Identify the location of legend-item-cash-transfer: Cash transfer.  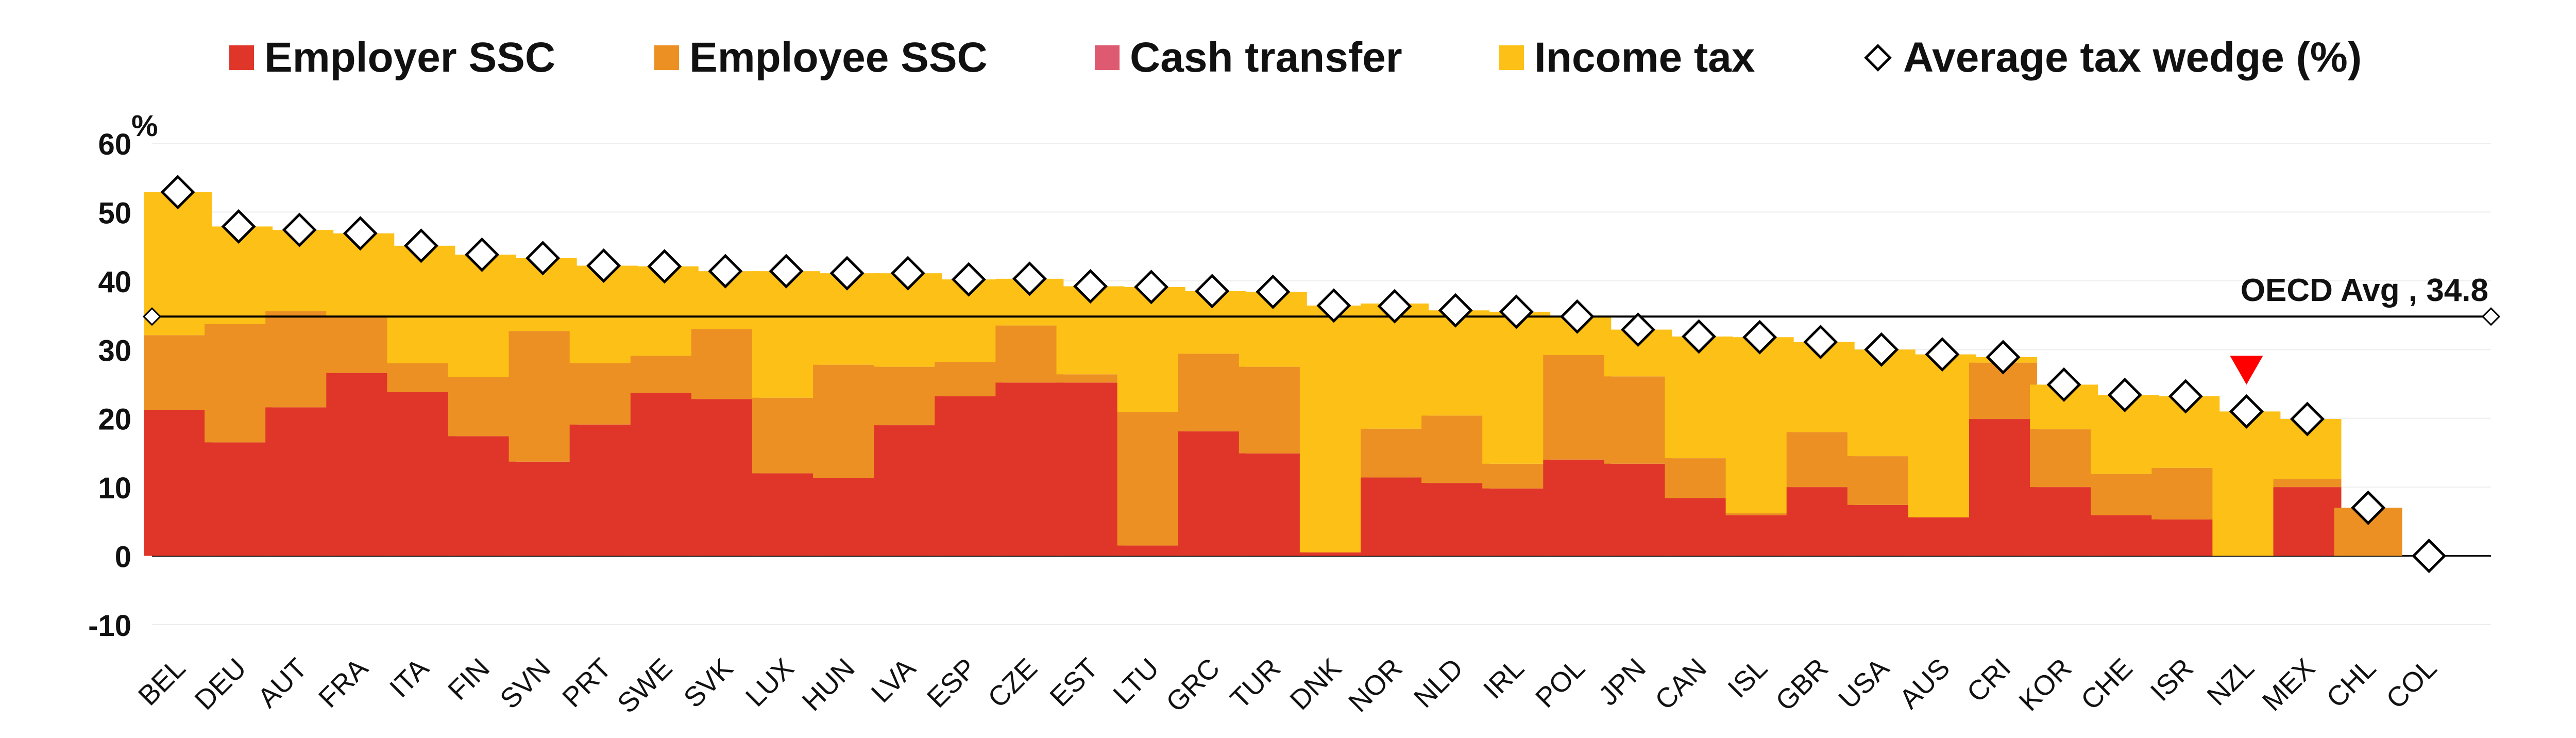
(1248, 57).